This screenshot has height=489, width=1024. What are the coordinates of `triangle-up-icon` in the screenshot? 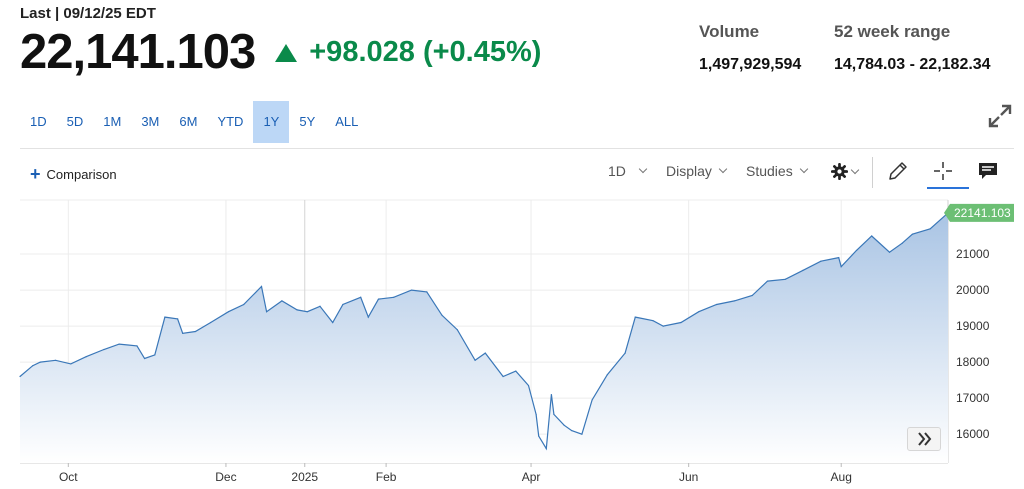 It's located at (286, 52).